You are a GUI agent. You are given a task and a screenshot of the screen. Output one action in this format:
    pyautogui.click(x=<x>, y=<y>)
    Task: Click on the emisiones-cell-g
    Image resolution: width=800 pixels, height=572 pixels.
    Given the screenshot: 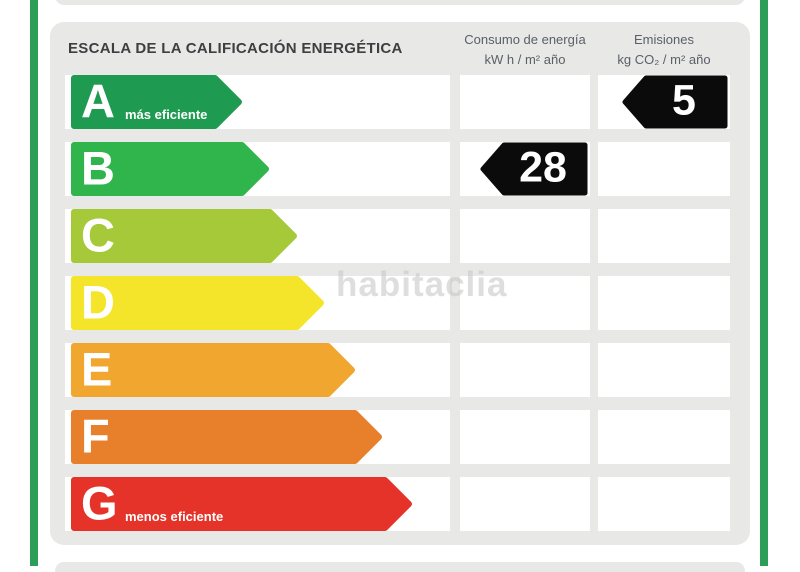 What is the action you would take?
    pyautogui.click(x=664, y=504)
    